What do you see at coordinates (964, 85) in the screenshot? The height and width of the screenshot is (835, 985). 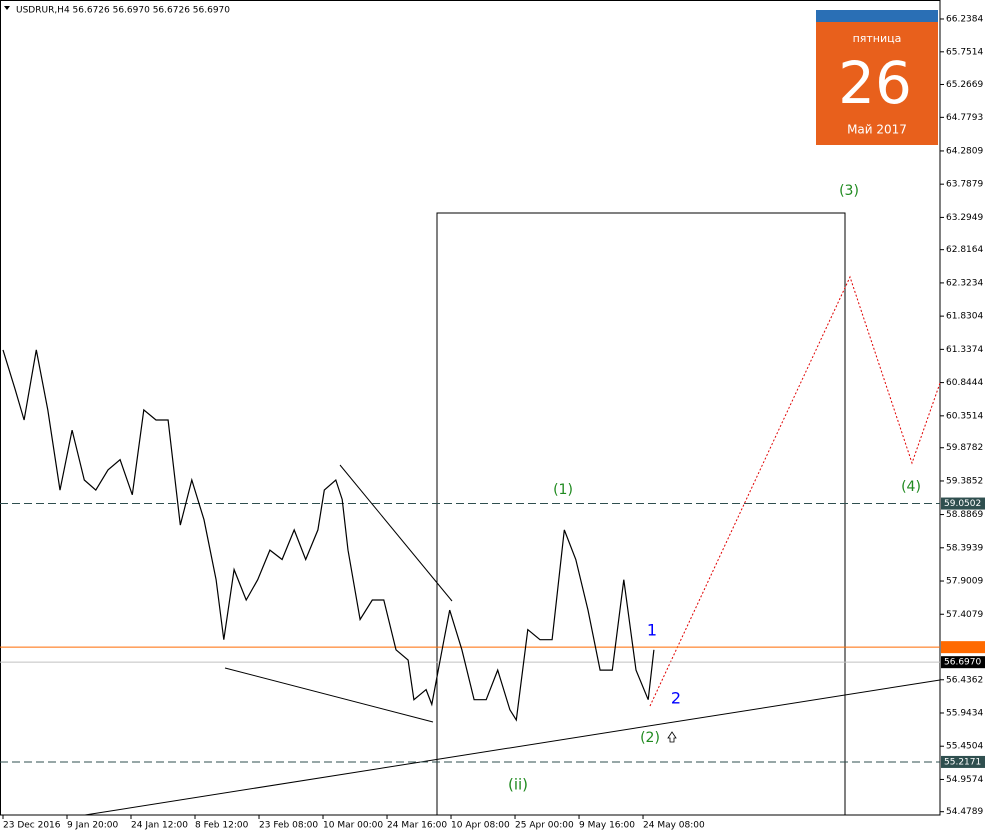 I see `y-tick-label: 65.2669` at bounding box center [964, 85].